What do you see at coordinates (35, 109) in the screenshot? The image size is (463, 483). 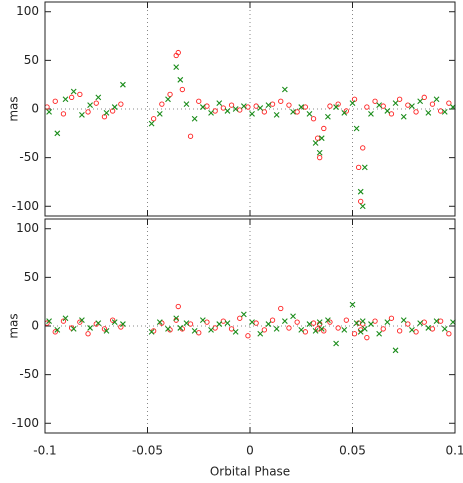 I see `y-tick-label: 0` at bounding box center [35, 109].